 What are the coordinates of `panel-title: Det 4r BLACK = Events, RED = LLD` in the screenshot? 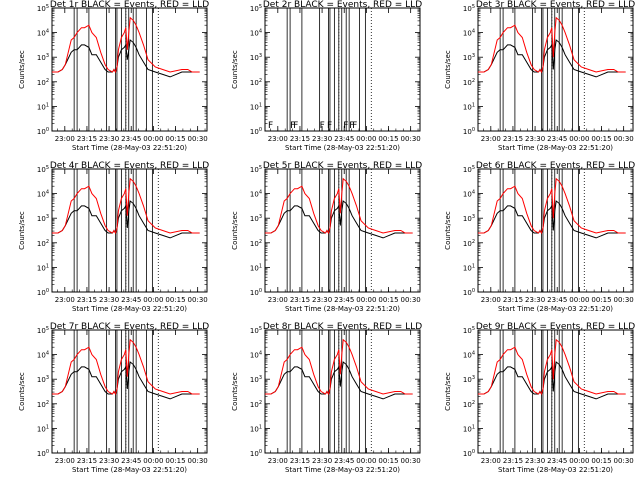 It's located at (129, 166).